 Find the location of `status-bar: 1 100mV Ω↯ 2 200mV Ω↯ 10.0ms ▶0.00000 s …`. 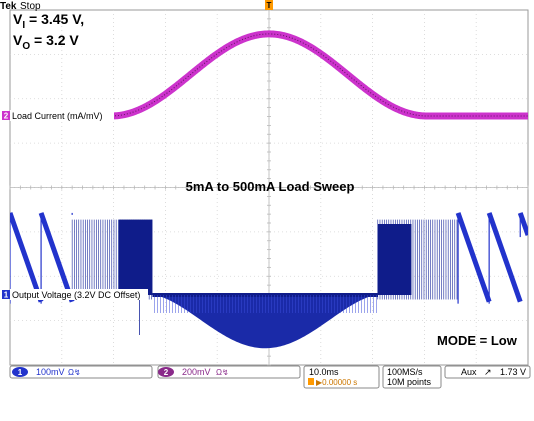

status-bar: 1 100mV Ω↯ 2 200mV Ω↯ 10.0ms ▶0.00000 s … is located at coordinates (270, 377).